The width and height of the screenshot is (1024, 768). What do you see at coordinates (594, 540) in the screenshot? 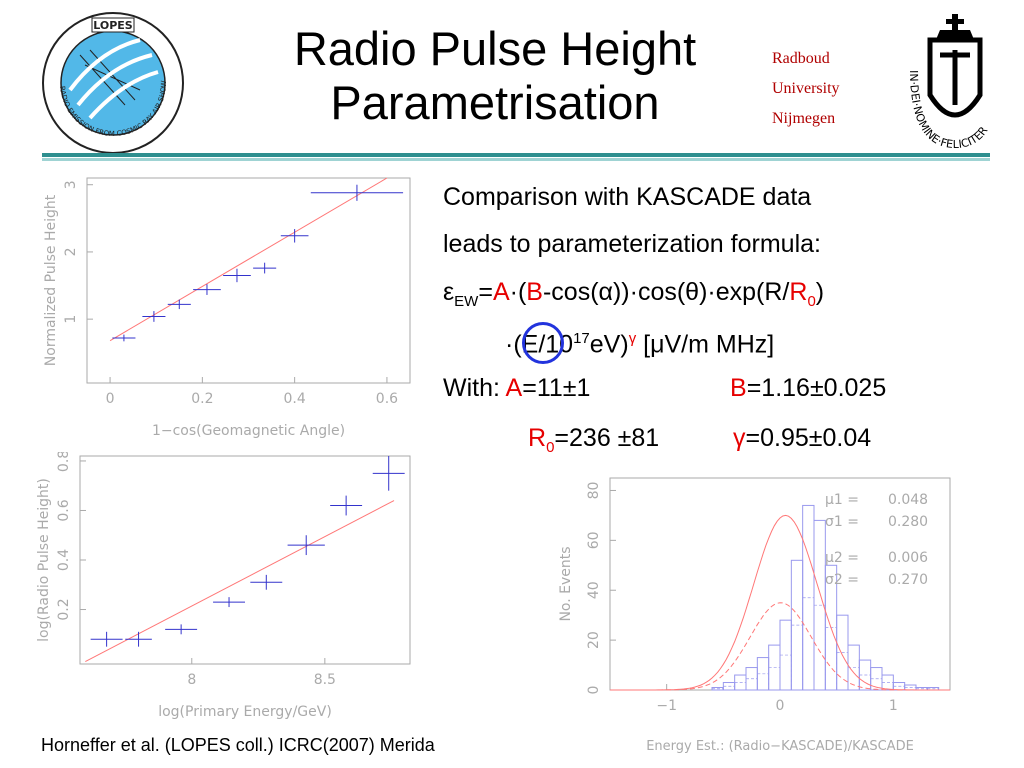
I see `y-tick-label: 60` at bounding box center [594, 540].